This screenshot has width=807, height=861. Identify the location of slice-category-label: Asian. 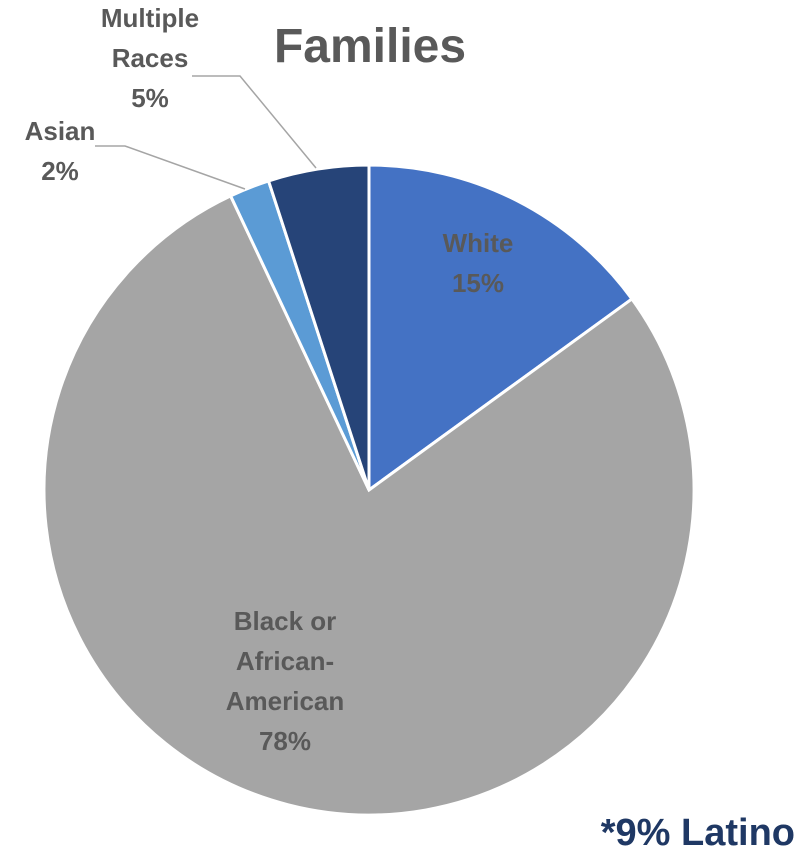
(60, 131).